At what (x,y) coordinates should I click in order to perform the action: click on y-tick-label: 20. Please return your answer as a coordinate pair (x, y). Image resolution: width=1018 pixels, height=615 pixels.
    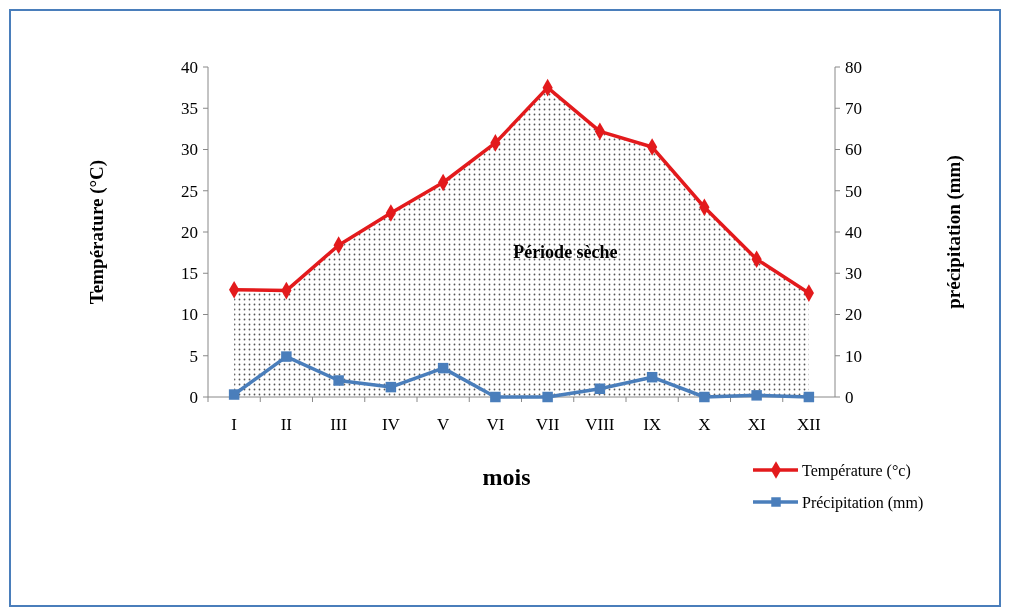
    Looking at the image, I should click on (189, 232).